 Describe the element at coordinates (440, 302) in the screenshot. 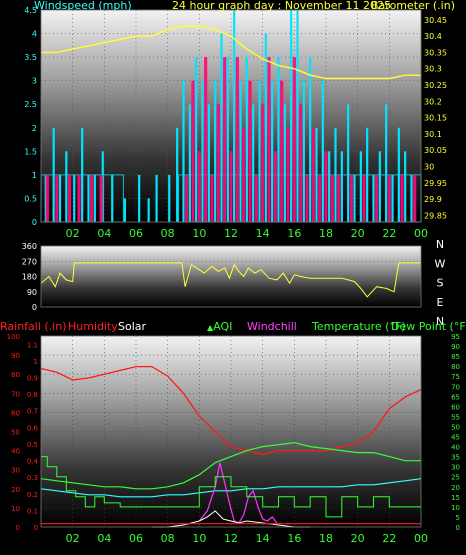

I see `compass-label: E` at that location.